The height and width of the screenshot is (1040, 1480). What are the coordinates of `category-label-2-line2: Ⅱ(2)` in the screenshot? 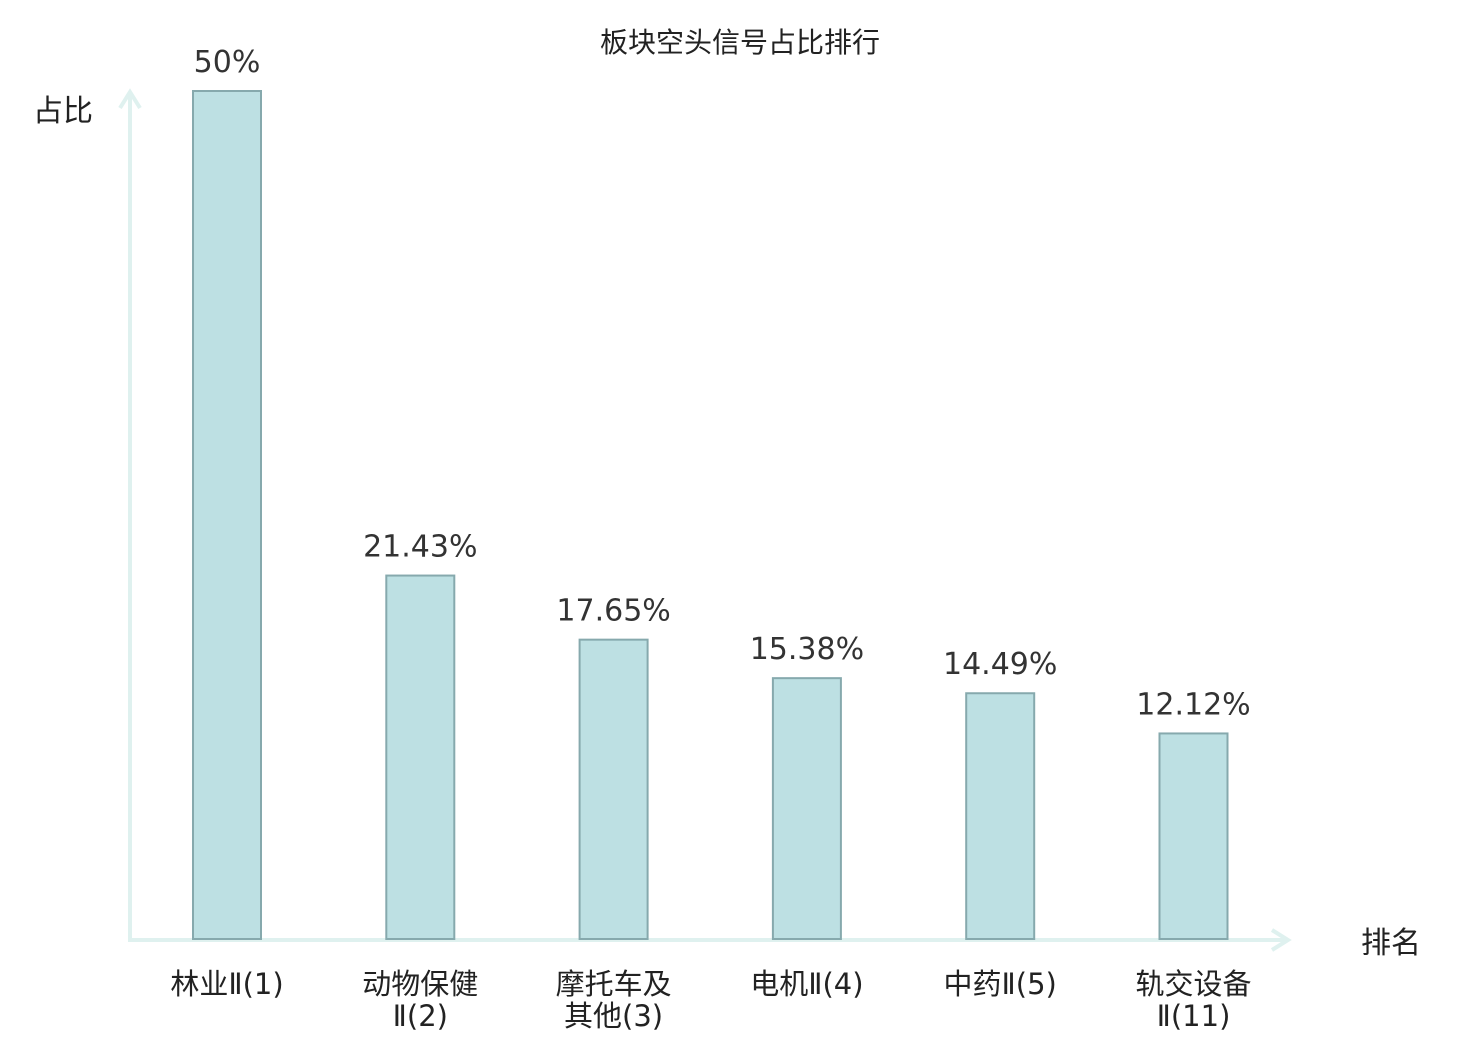 It's located at (420, 1016).